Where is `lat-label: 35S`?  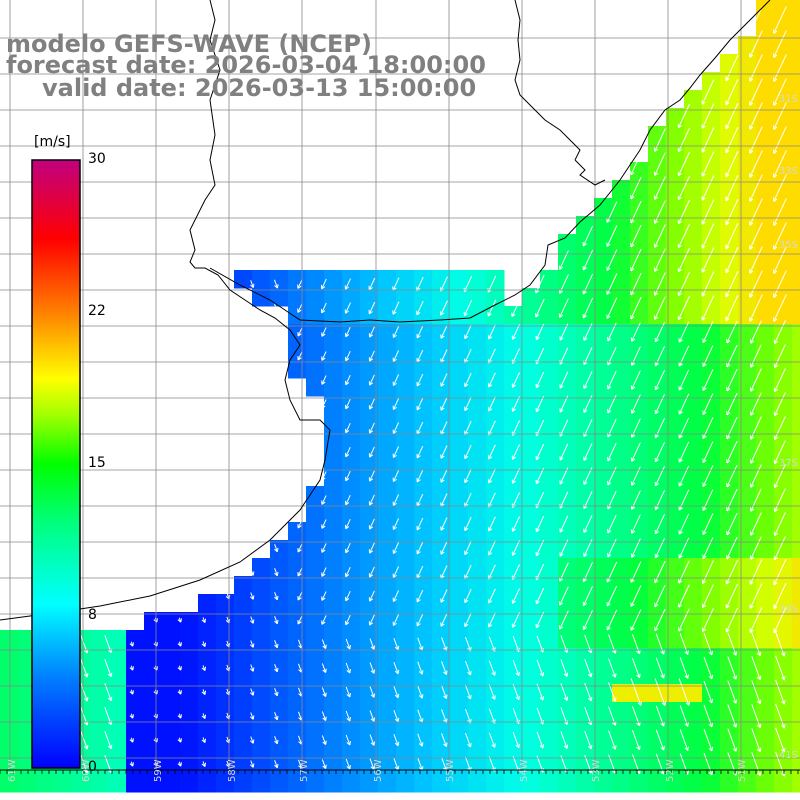 lat-label: 35S is located at coordinates (788, 245).